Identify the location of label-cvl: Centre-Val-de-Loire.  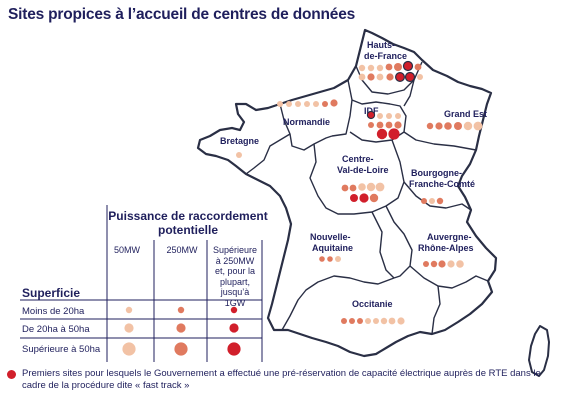
(363, 164).